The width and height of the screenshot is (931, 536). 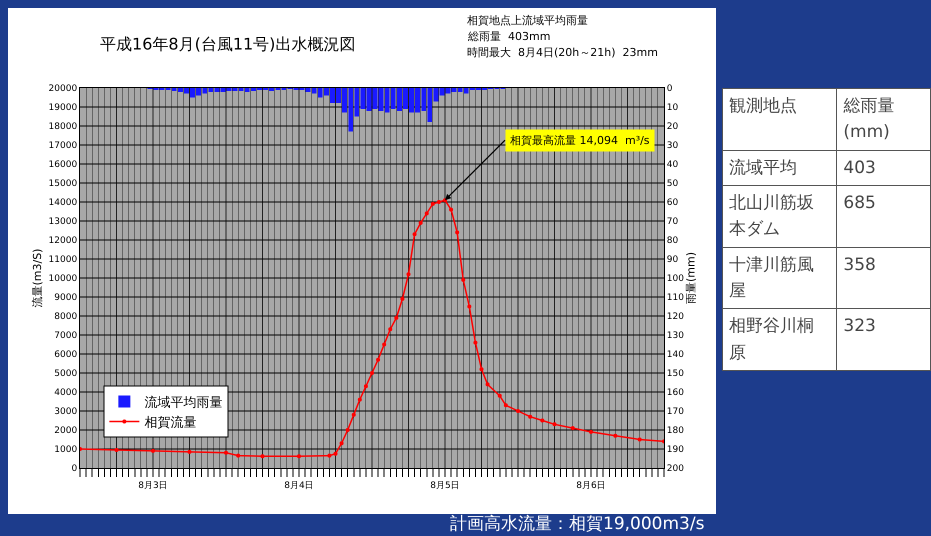 I want to click on y-tick-label: 5000, so click(x=66, y=374).